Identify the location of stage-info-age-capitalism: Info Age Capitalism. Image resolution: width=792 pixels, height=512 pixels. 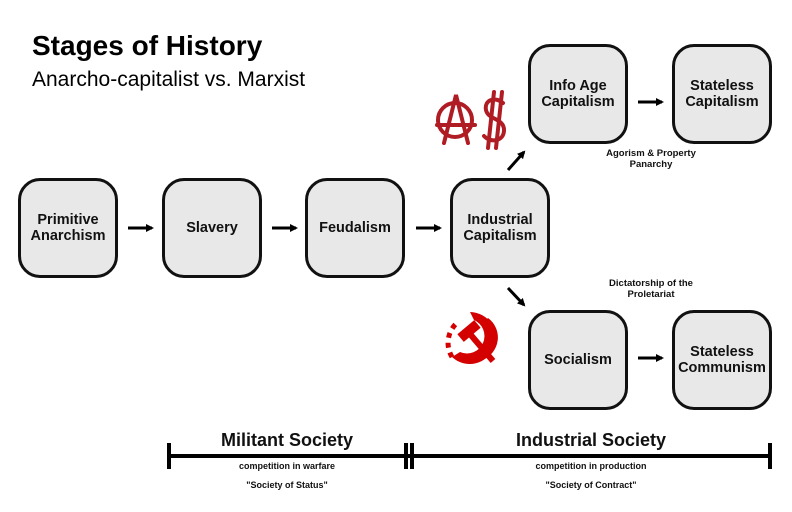
(578, 94).